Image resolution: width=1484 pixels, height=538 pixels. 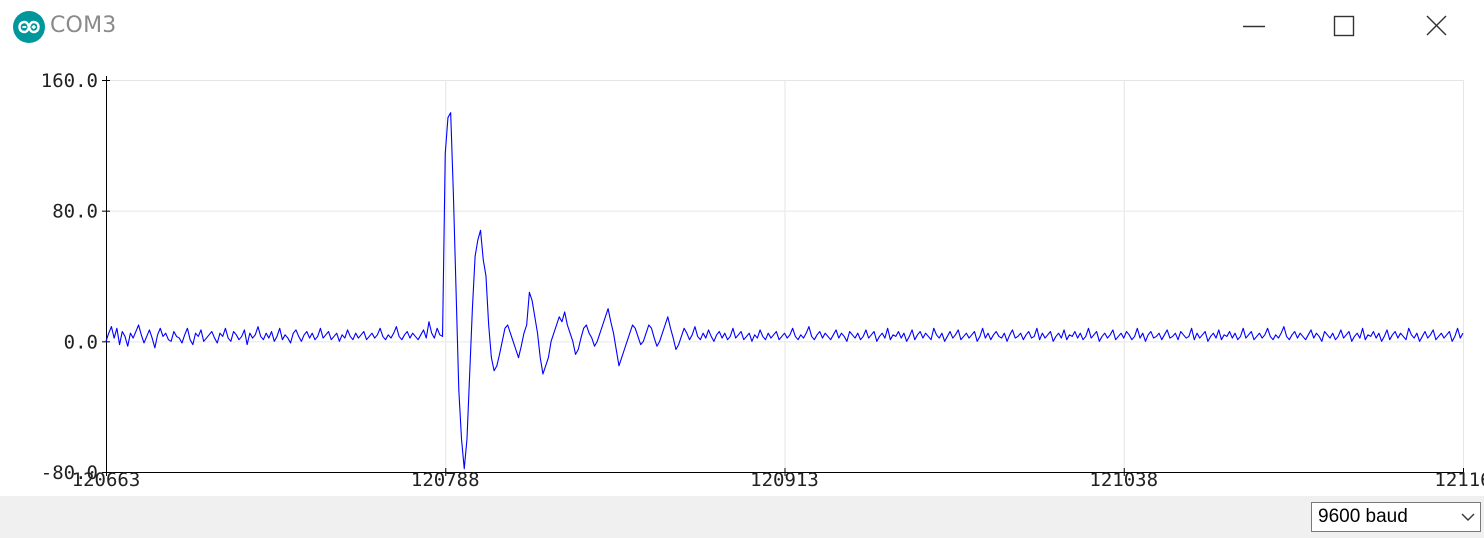 What do you see at coordinates (69, 473) in the screenshot?
I see `y-tick-label: -80.0` at bounding box center [69, 473].